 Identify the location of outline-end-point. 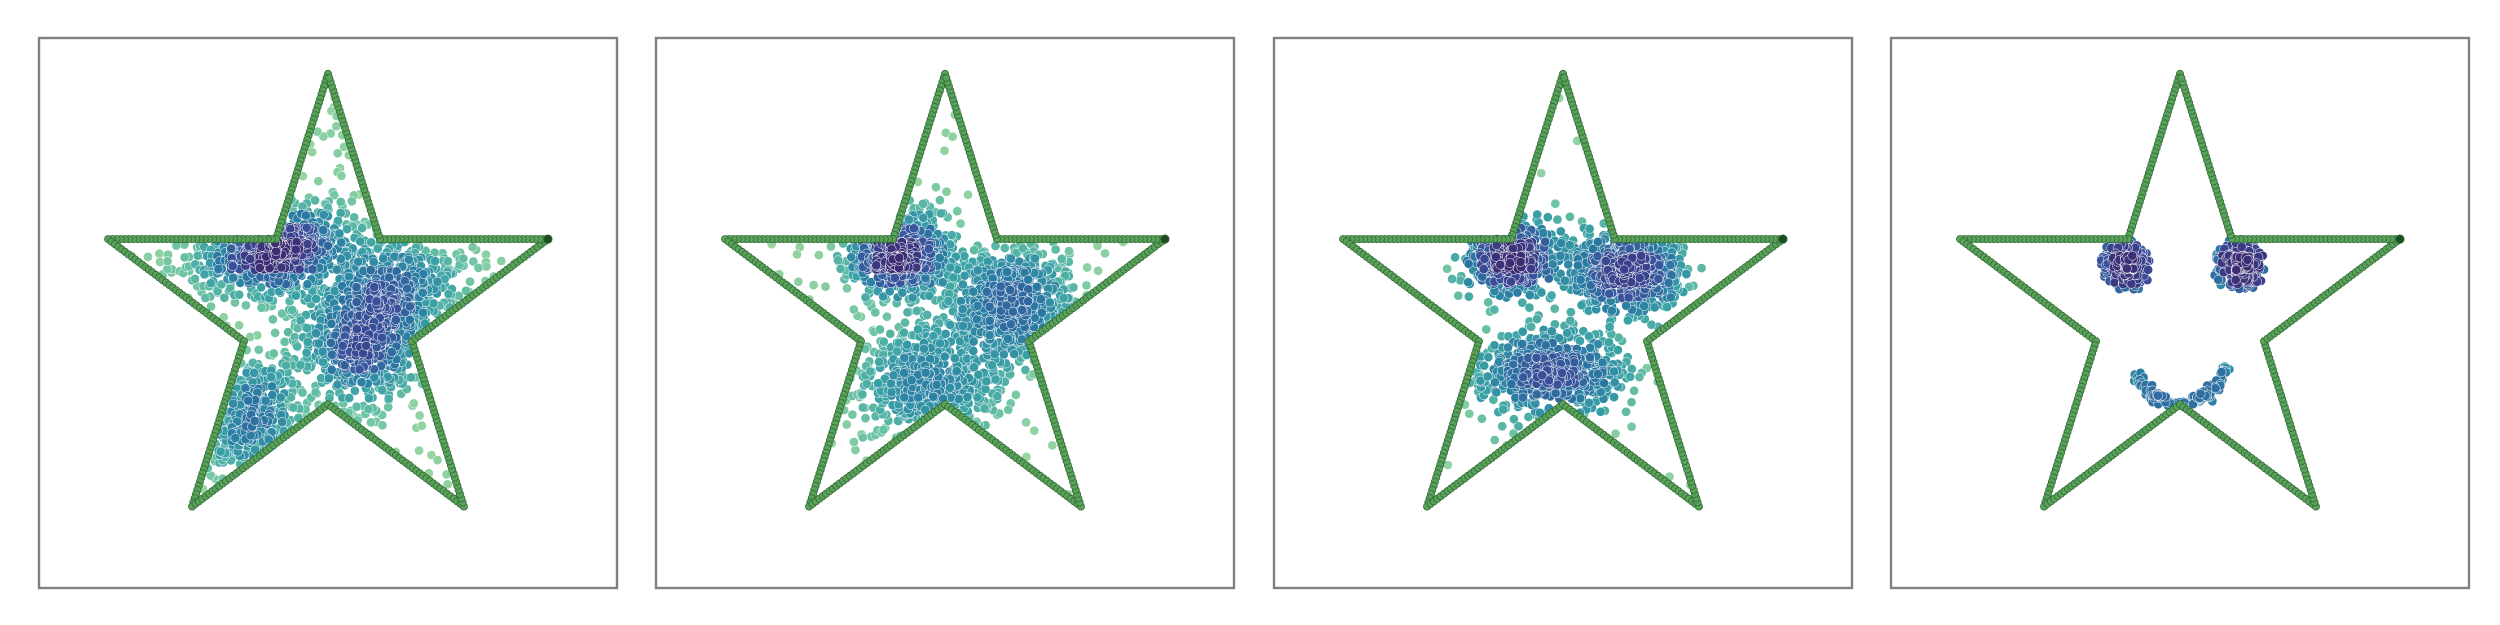
(548, 239).